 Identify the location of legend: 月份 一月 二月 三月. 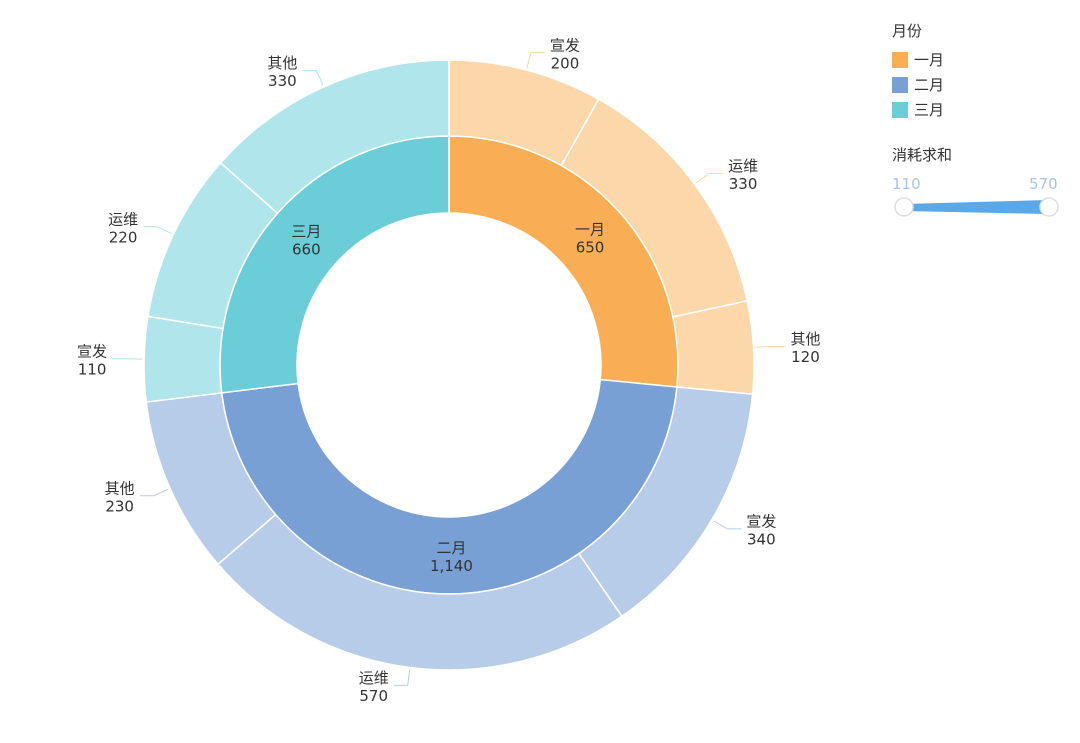
(918, 71).